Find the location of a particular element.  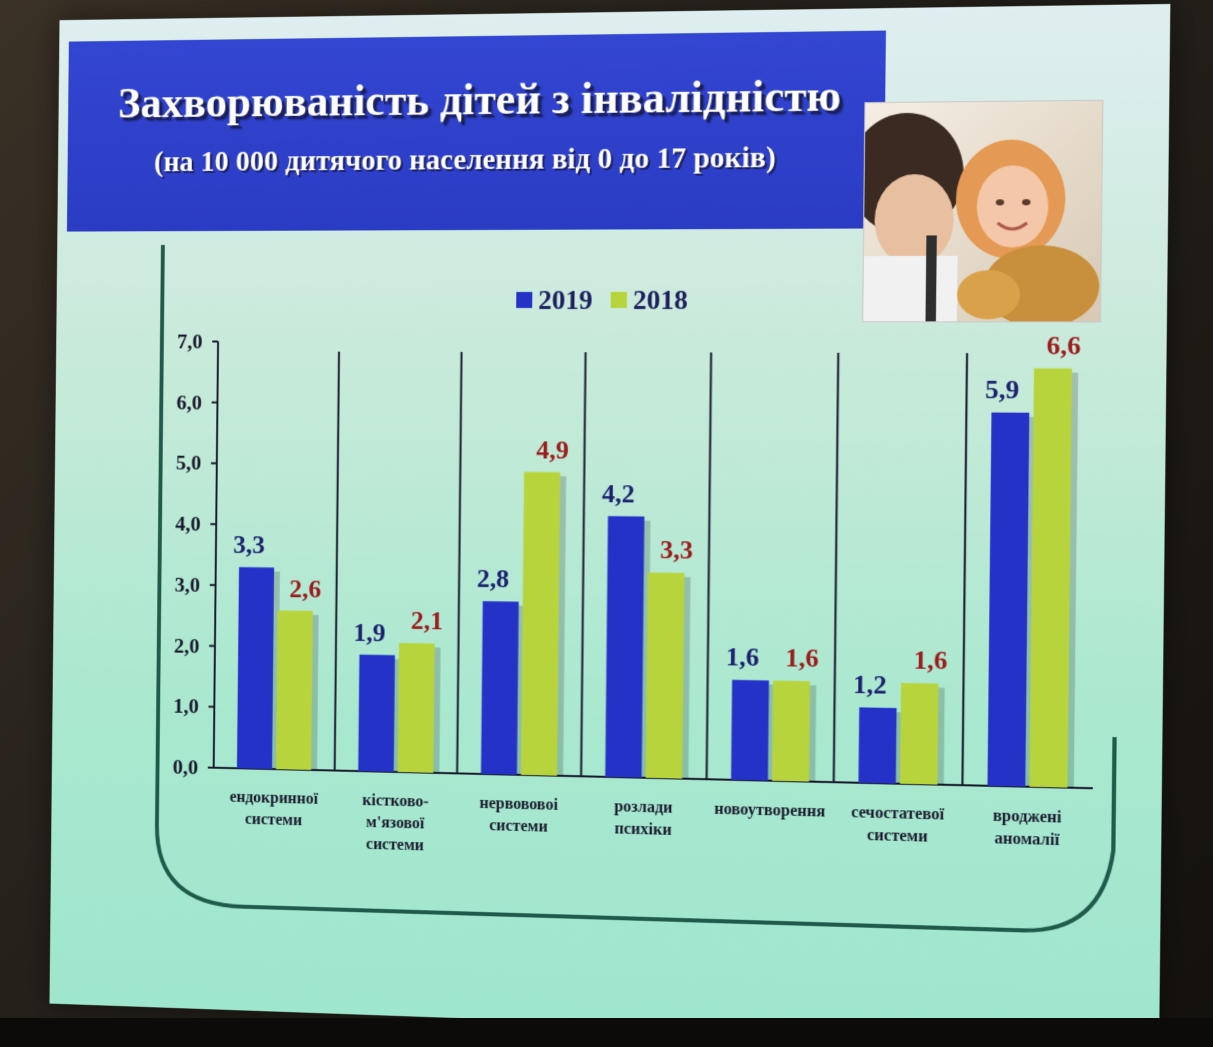

slide-title: Захворюваність дітей з інвалідністю is located at coordinates (497, 98).